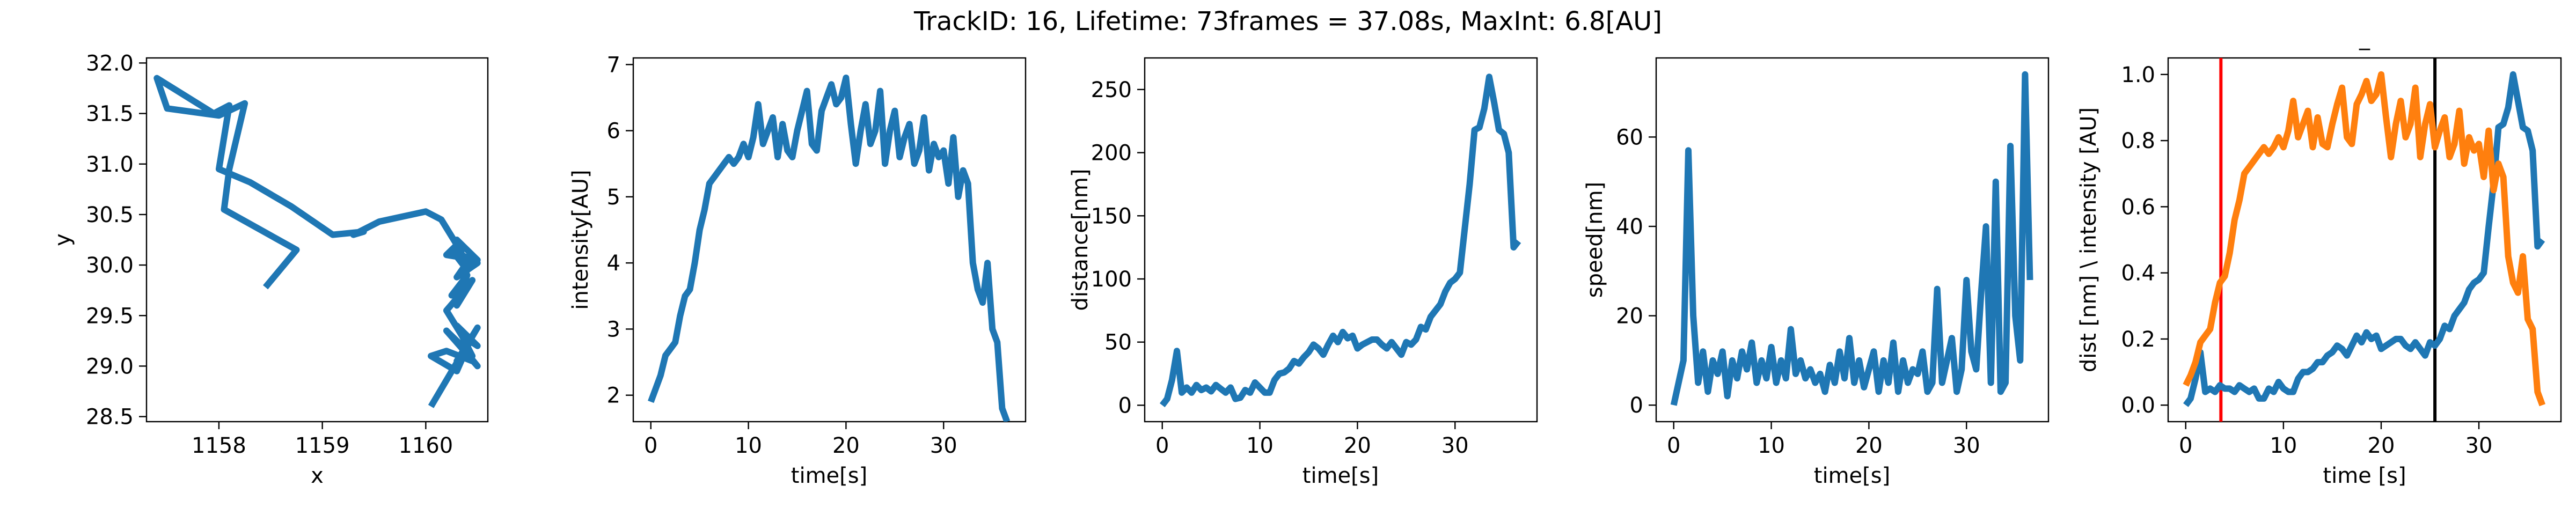 The height and width of the screenshot is (515, 2576). What do you see at coordinates (2138, 207) in the screenshot?
I see `normalized-y-tick-label-3: 0.6` at bounding box center [2138, 207].